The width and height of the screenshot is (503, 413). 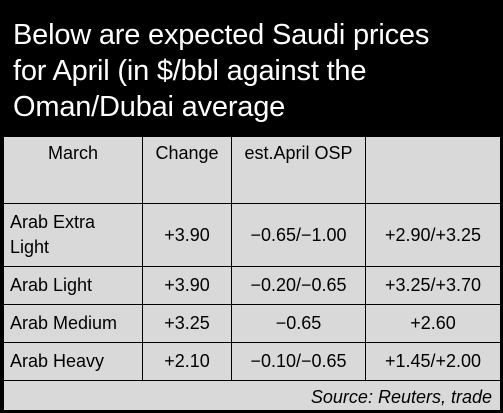 What do you see at coordinates (73, 323) in the screenshot?
I see `grade-cell: Arab Medium` at bounding box center [73, 323].